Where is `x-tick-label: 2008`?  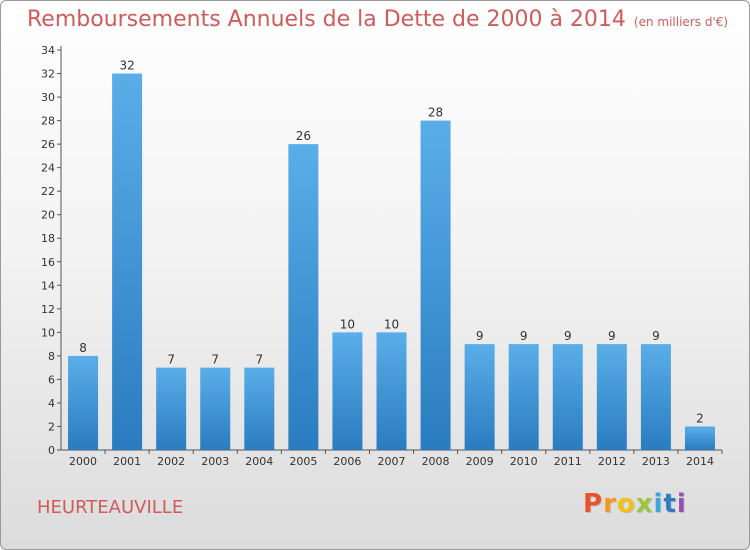
x-tick-label: 2008 is located at coordinates (436, 461).